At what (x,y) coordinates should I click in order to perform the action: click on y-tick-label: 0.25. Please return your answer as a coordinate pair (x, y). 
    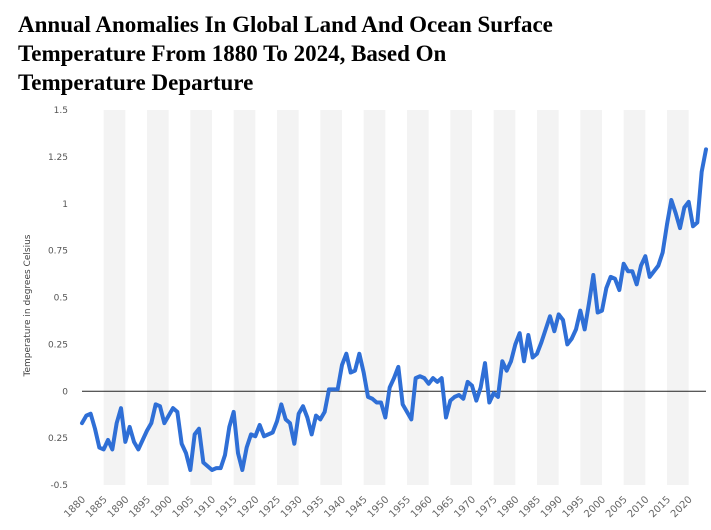
    Looking at the image, I should click on (58, 345).